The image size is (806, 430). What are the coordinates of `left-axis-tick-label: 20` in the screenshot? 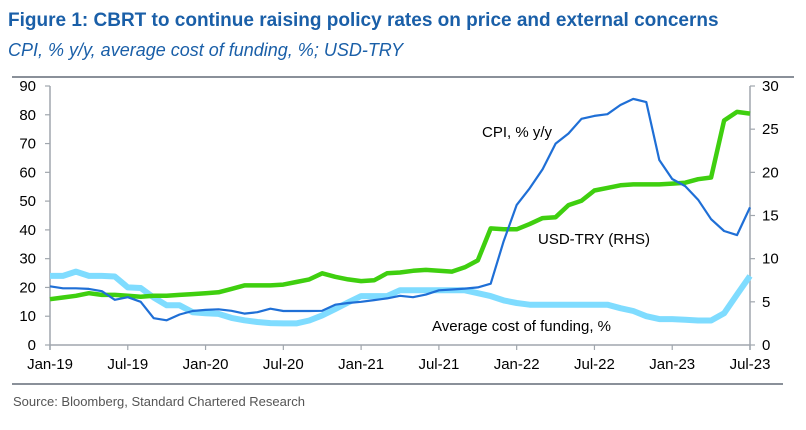 It's located at (27, 287).